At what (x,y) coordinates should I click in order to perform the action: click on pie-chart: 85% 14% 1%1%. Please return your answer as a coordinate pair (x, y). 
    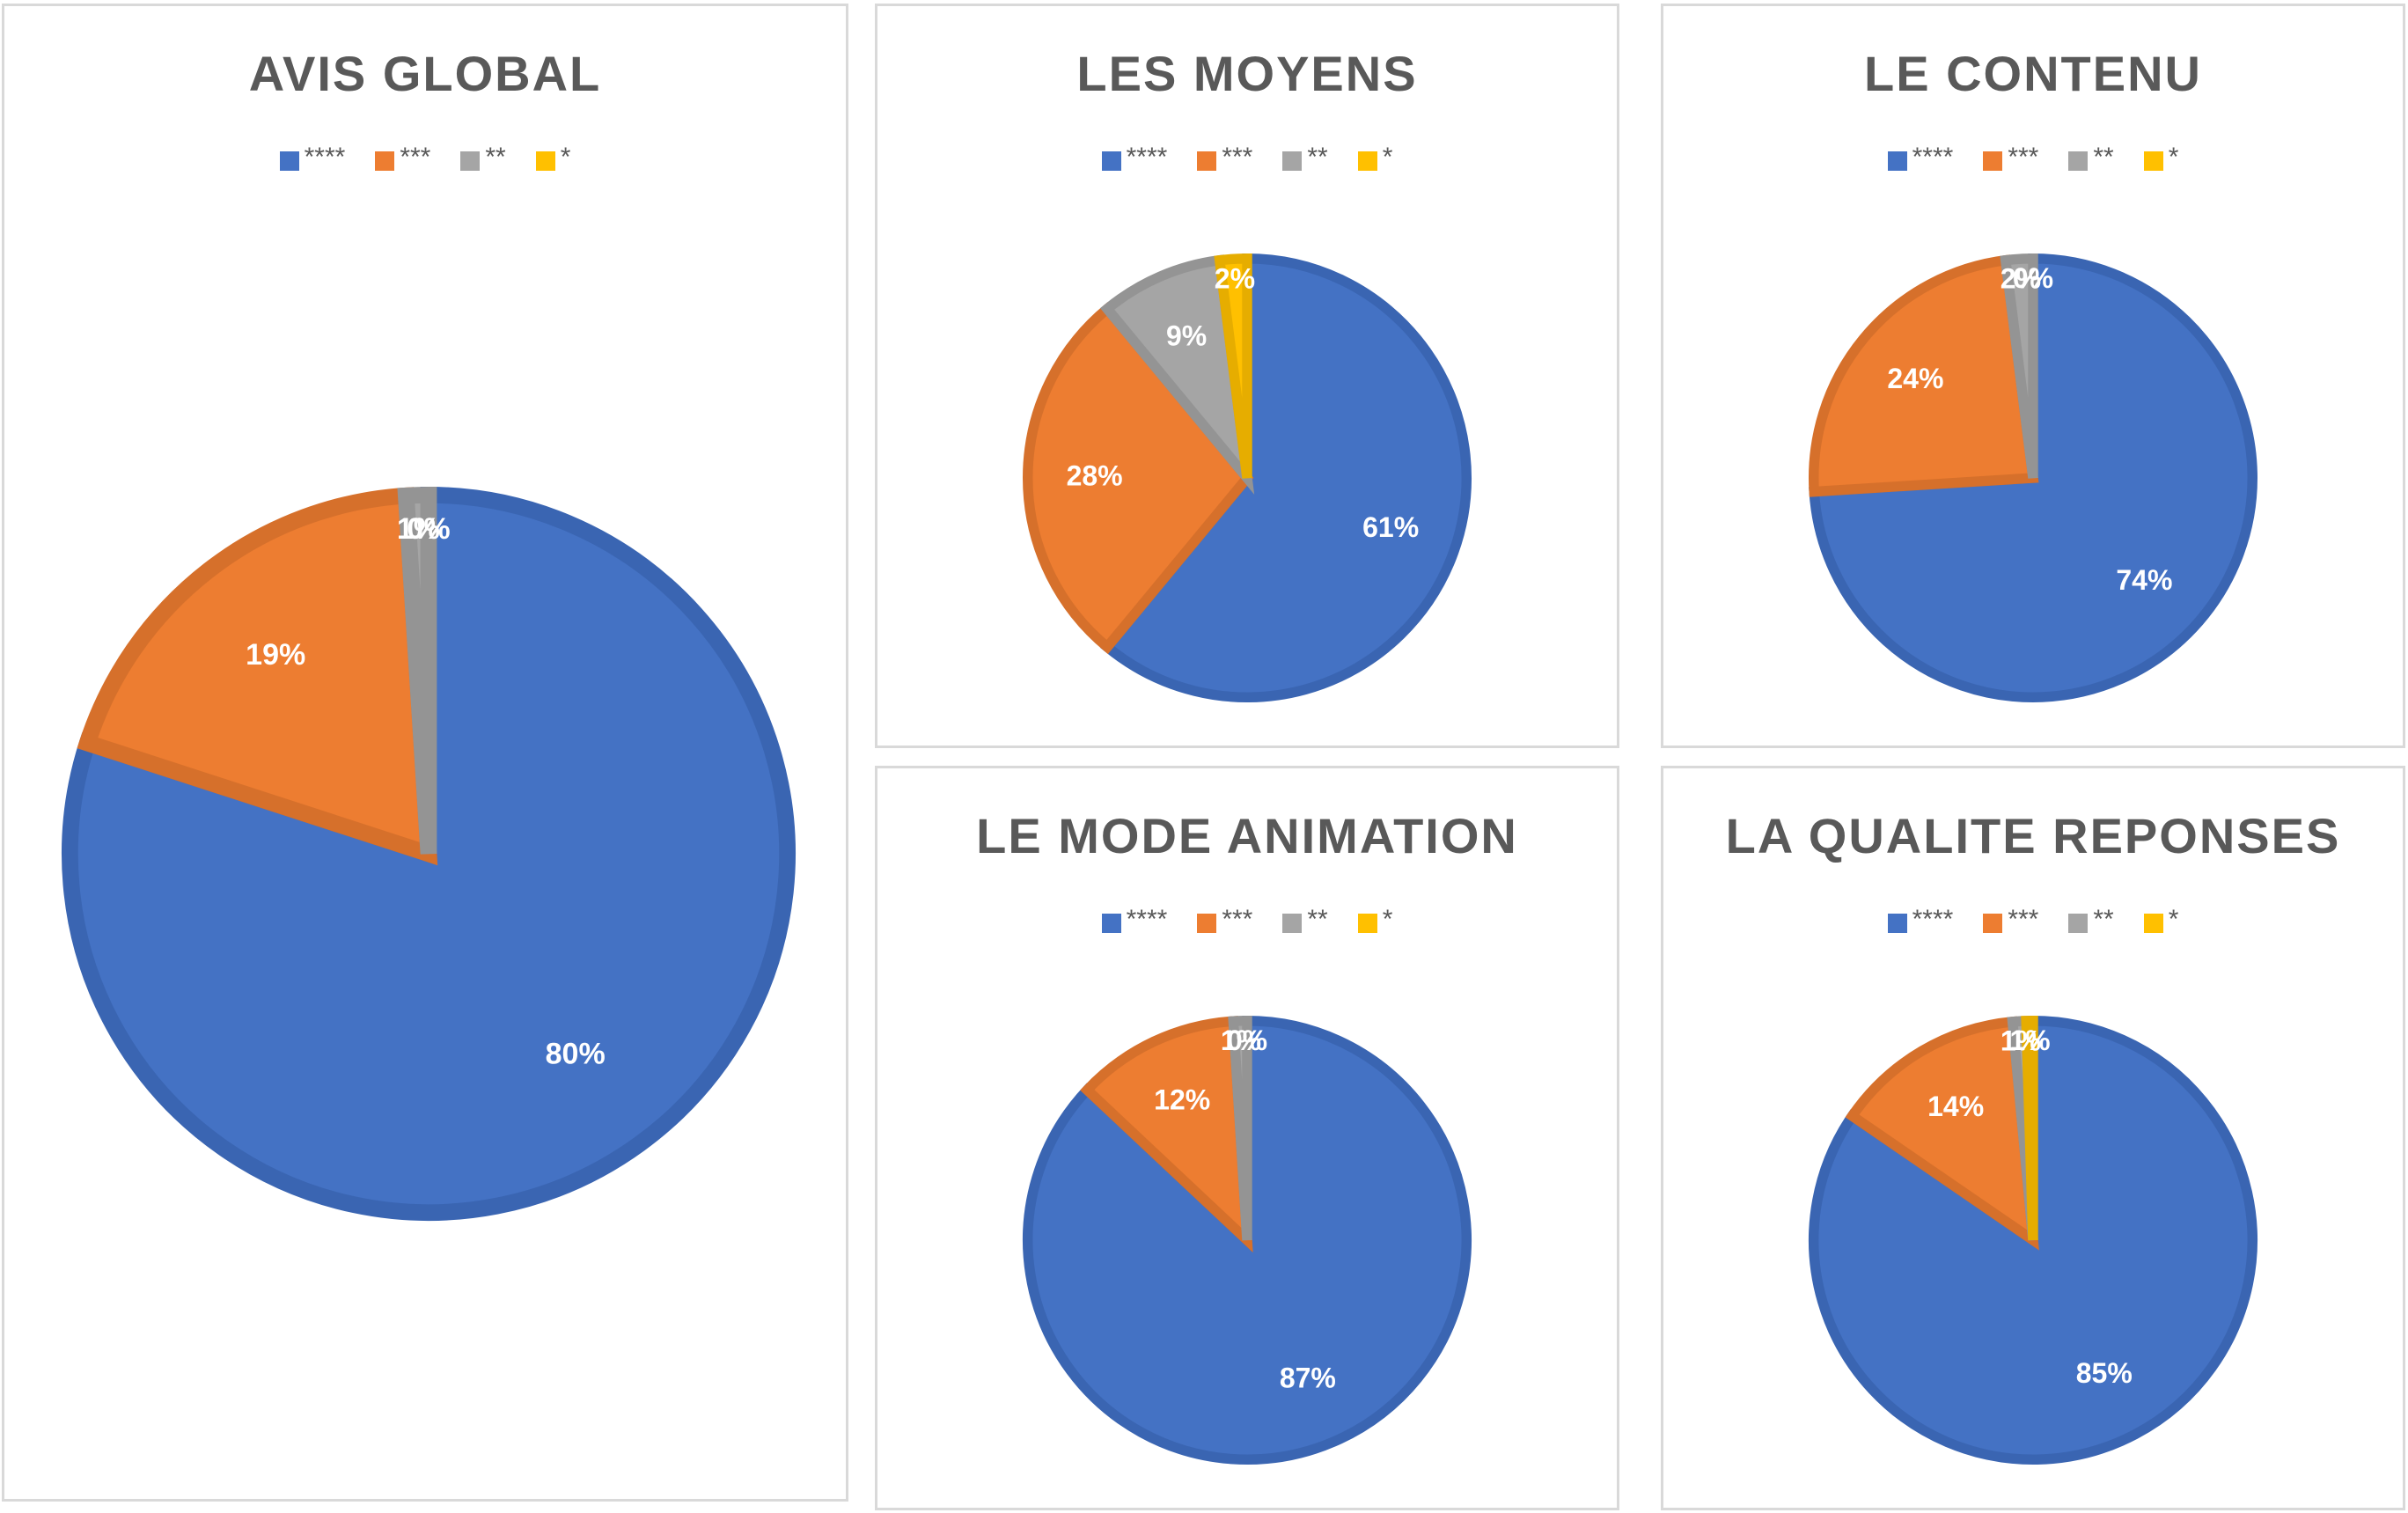
    Looking at the image, I should click on (2033, 1240).